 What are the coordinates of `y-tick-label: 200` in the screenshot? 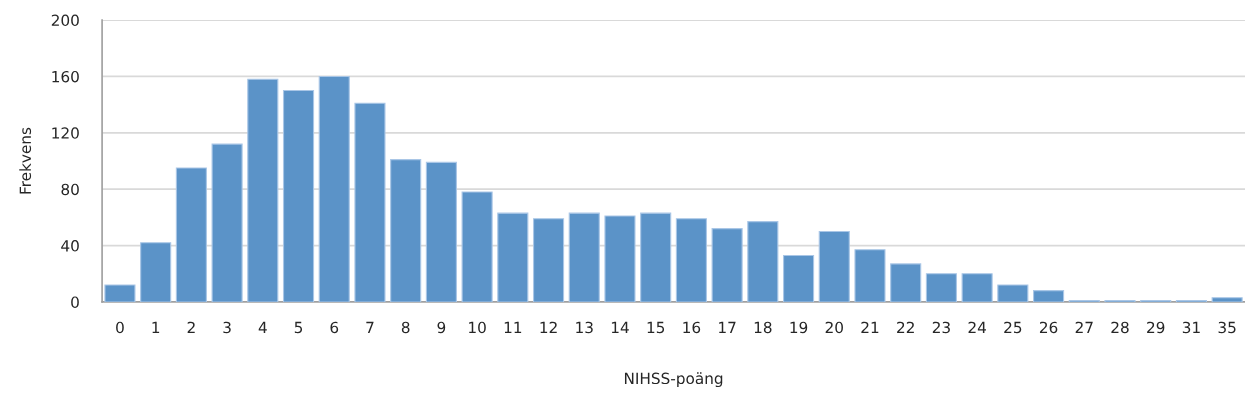 It's located at (65, 20).